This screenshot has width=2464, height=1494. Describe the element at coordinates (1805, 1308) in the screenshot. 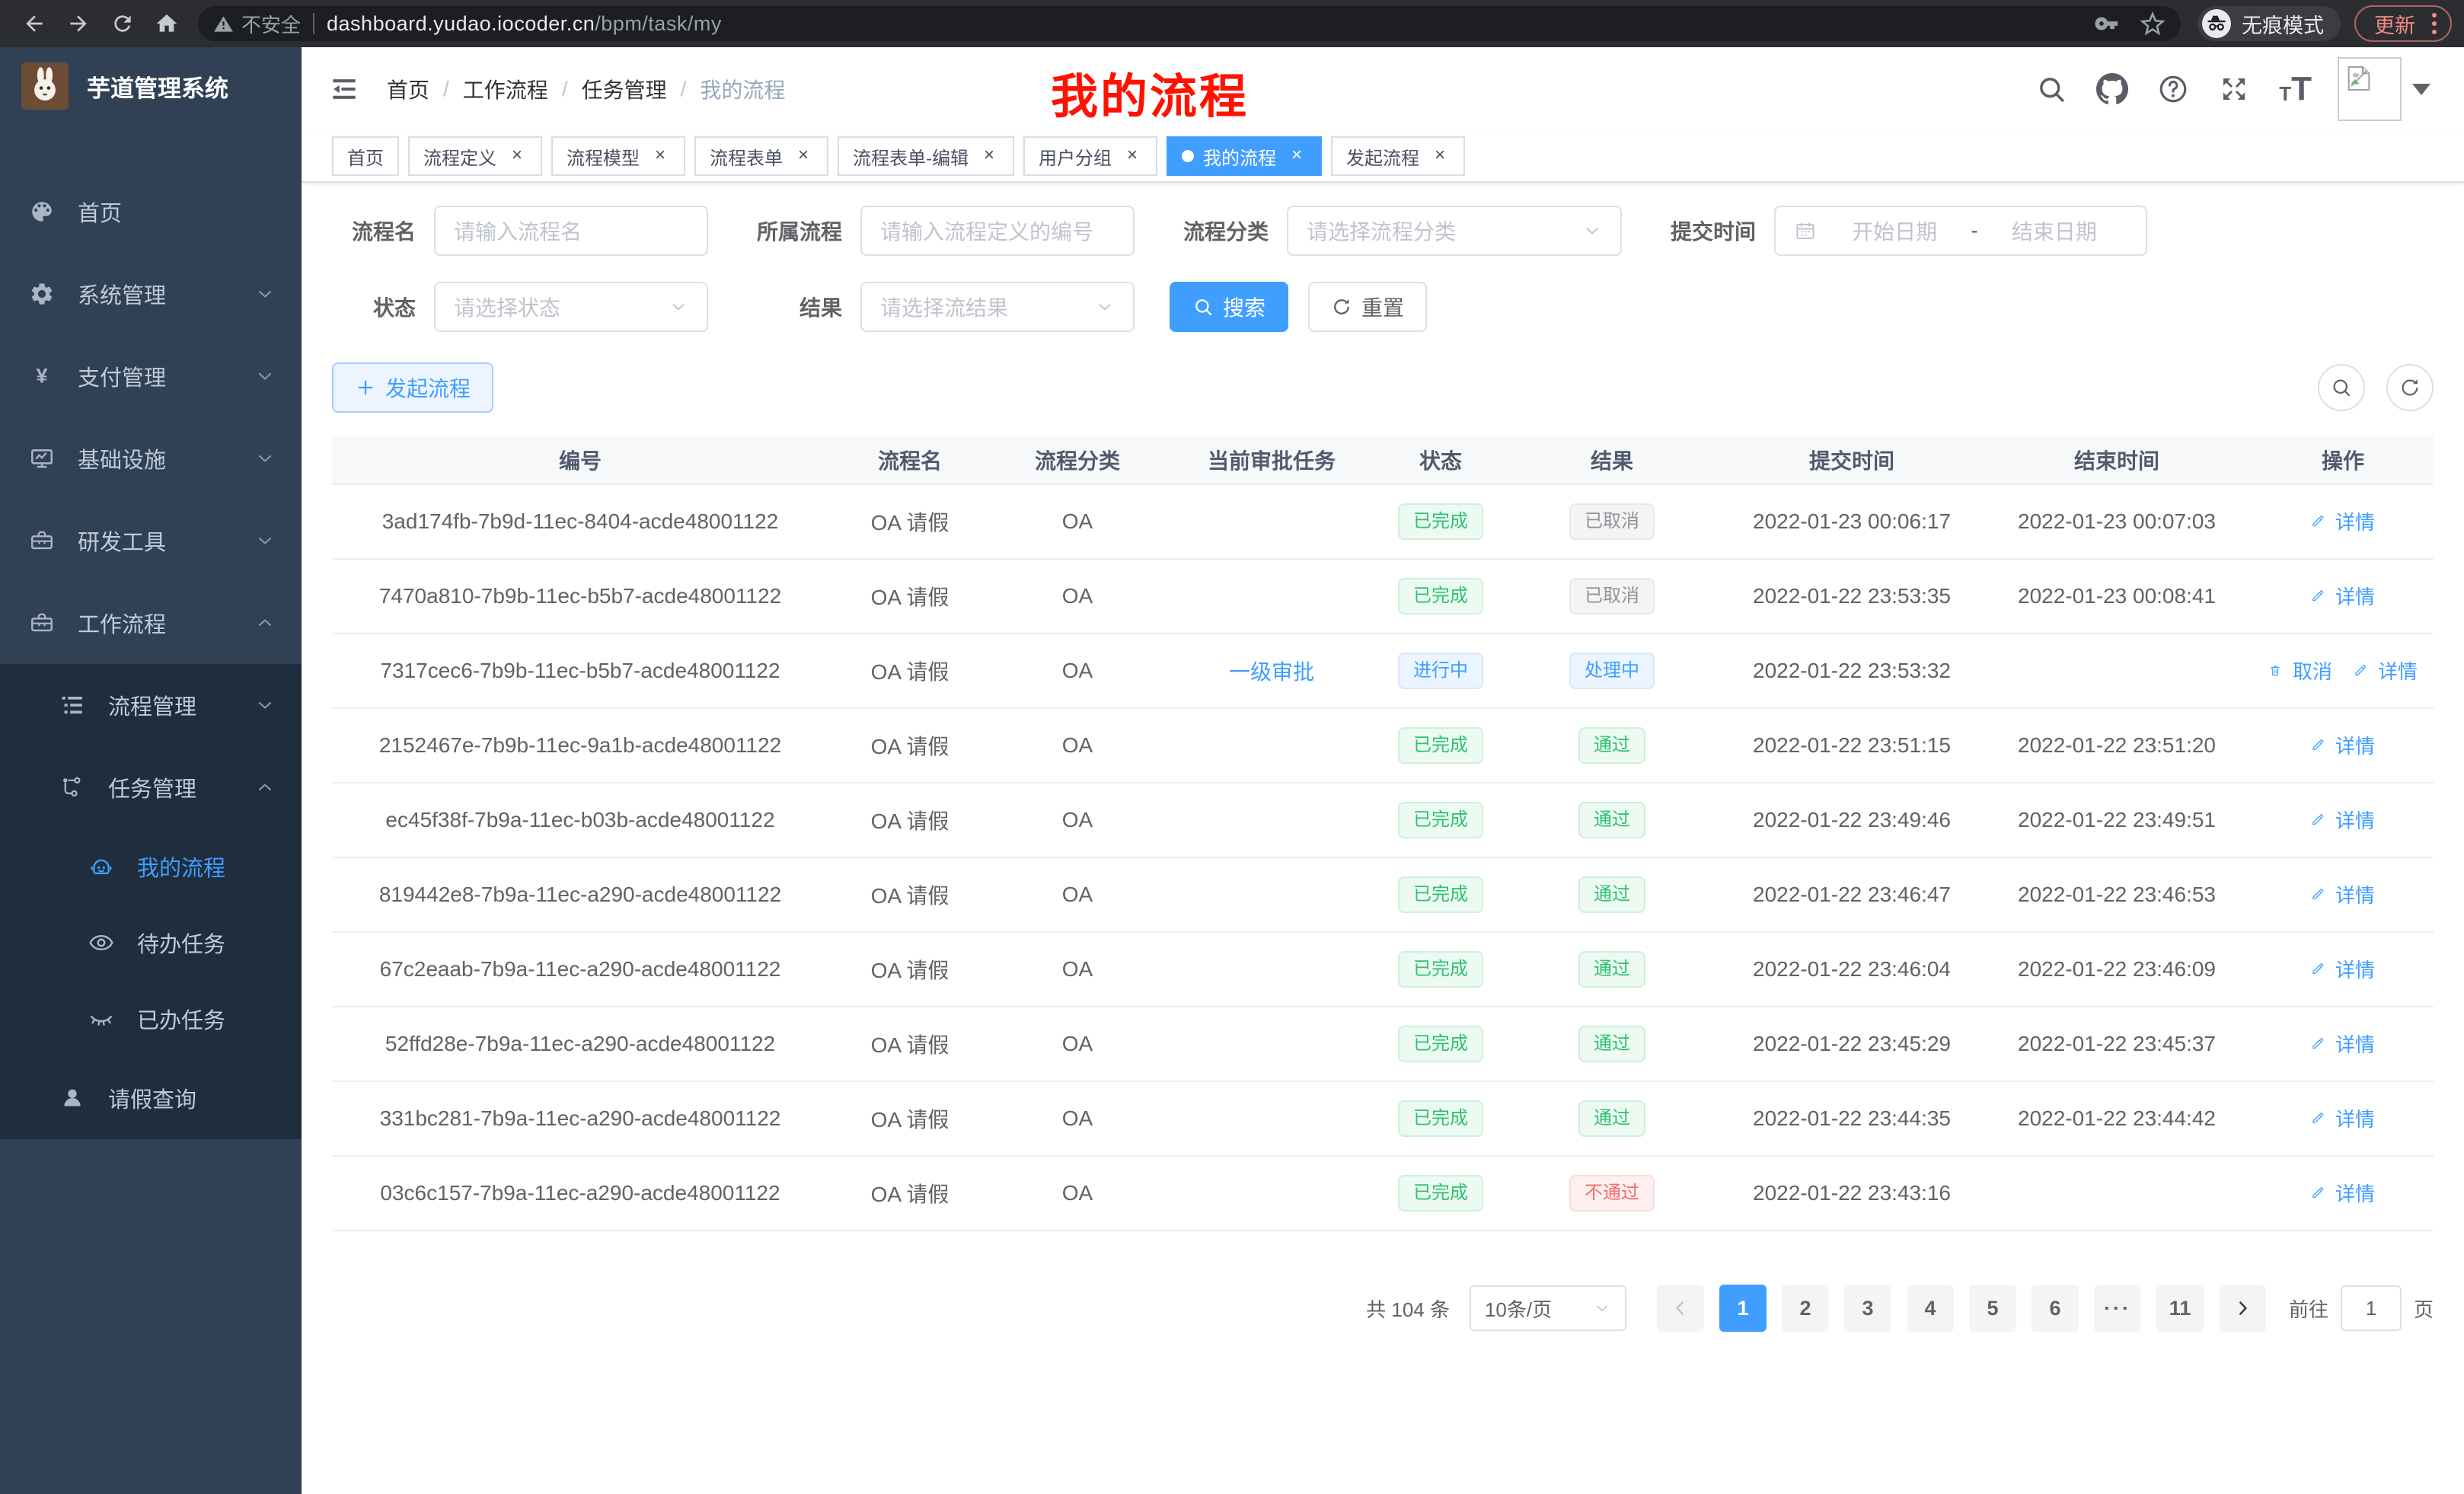

I see `page-button: 2` at that location.